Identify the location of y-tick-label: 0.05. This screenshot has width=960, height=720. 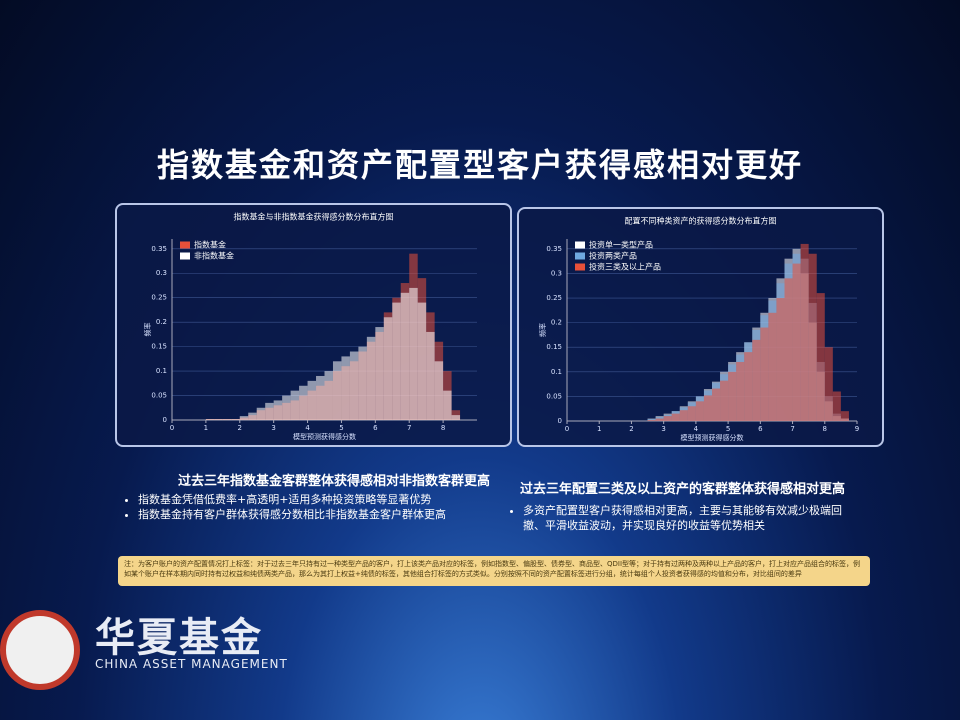
(159, 396).